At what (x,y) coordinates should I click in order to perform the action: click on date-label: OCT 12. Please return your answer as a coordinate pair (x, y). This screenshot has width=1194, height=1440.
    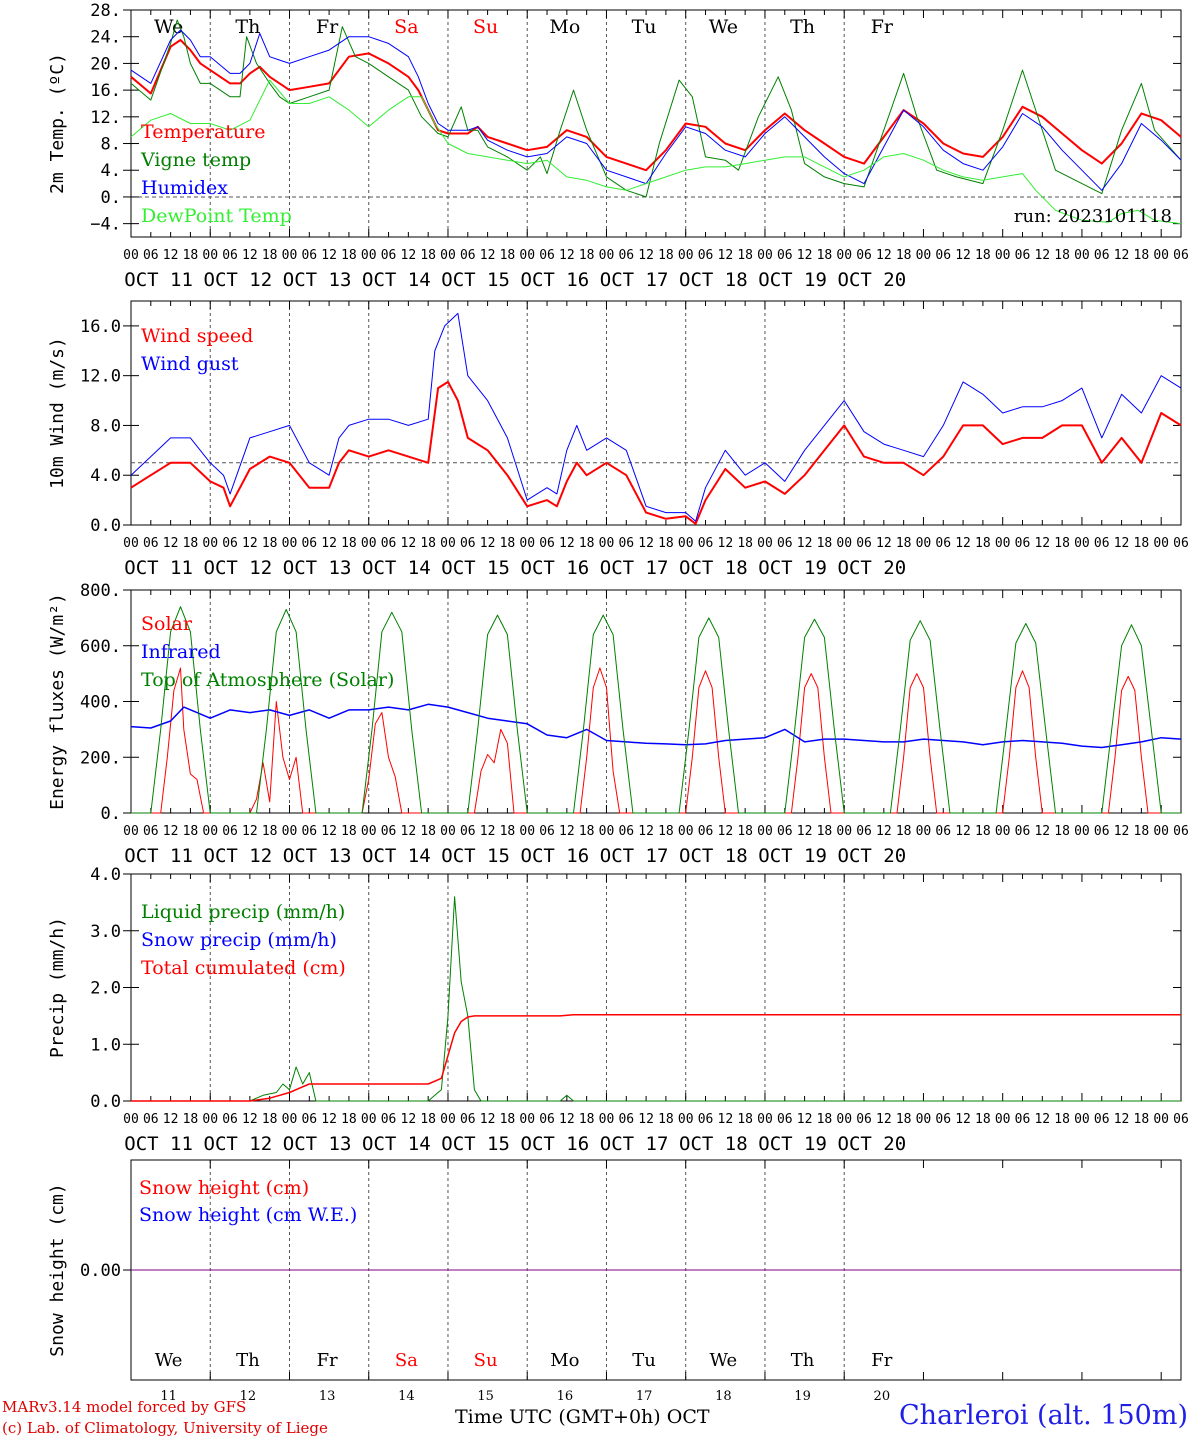
    Looking at the image, I should click on (238, 856).